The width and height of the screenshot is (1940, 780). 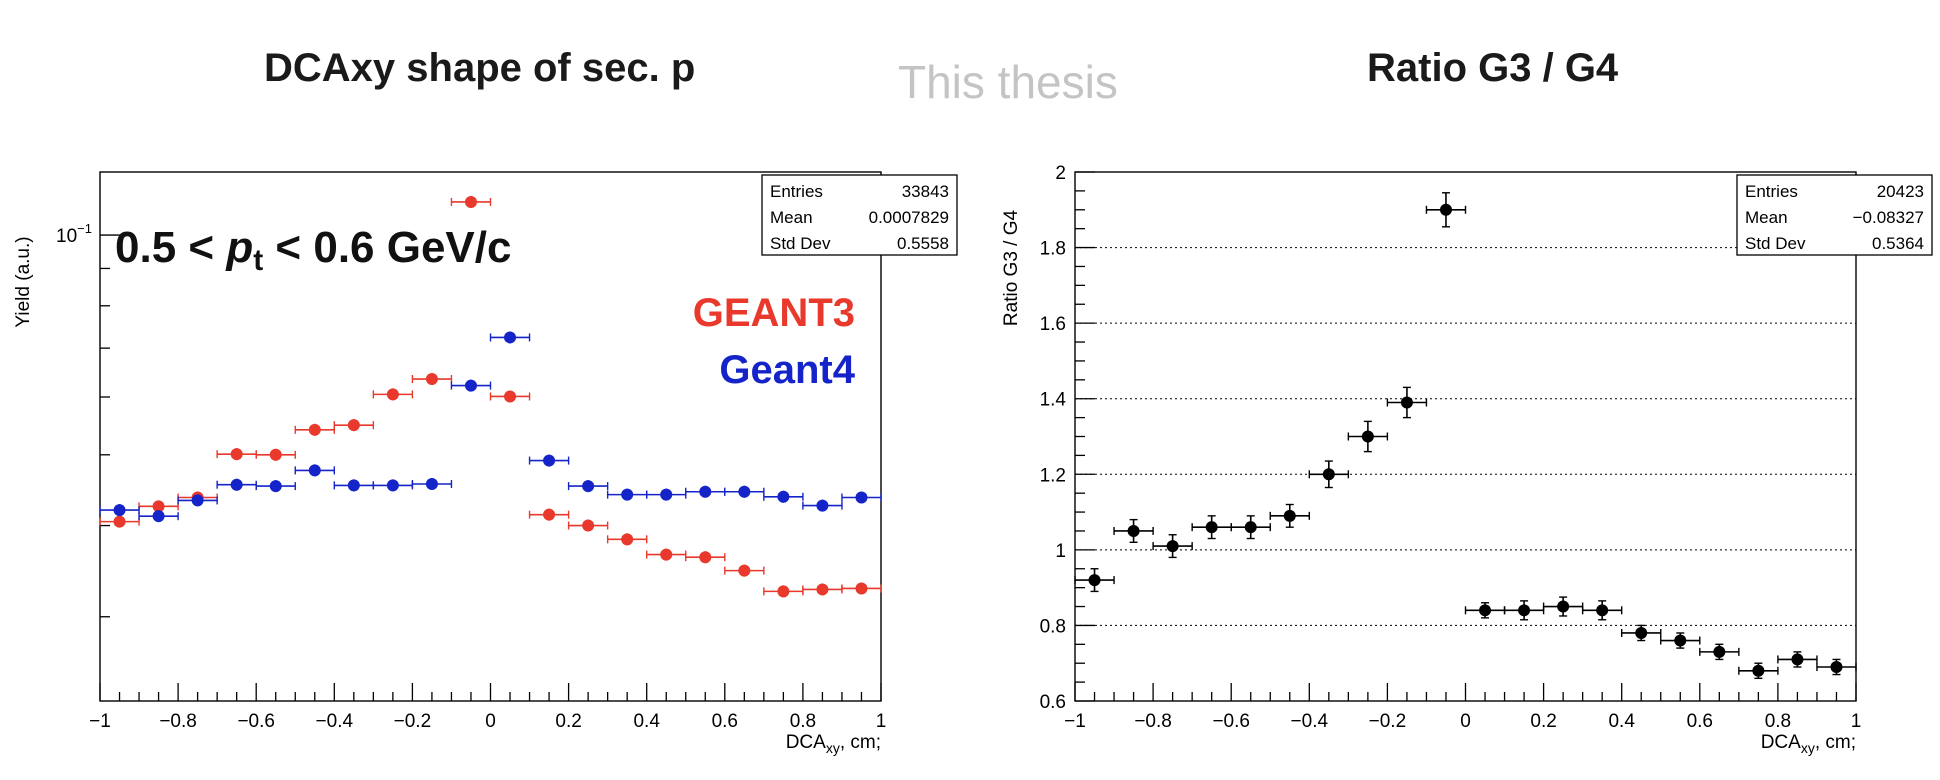 What do you see at coordinates (1543, 721) in the screenshot?
I see `x-tick-label: 0.2` at bounding box center [1543, 721].